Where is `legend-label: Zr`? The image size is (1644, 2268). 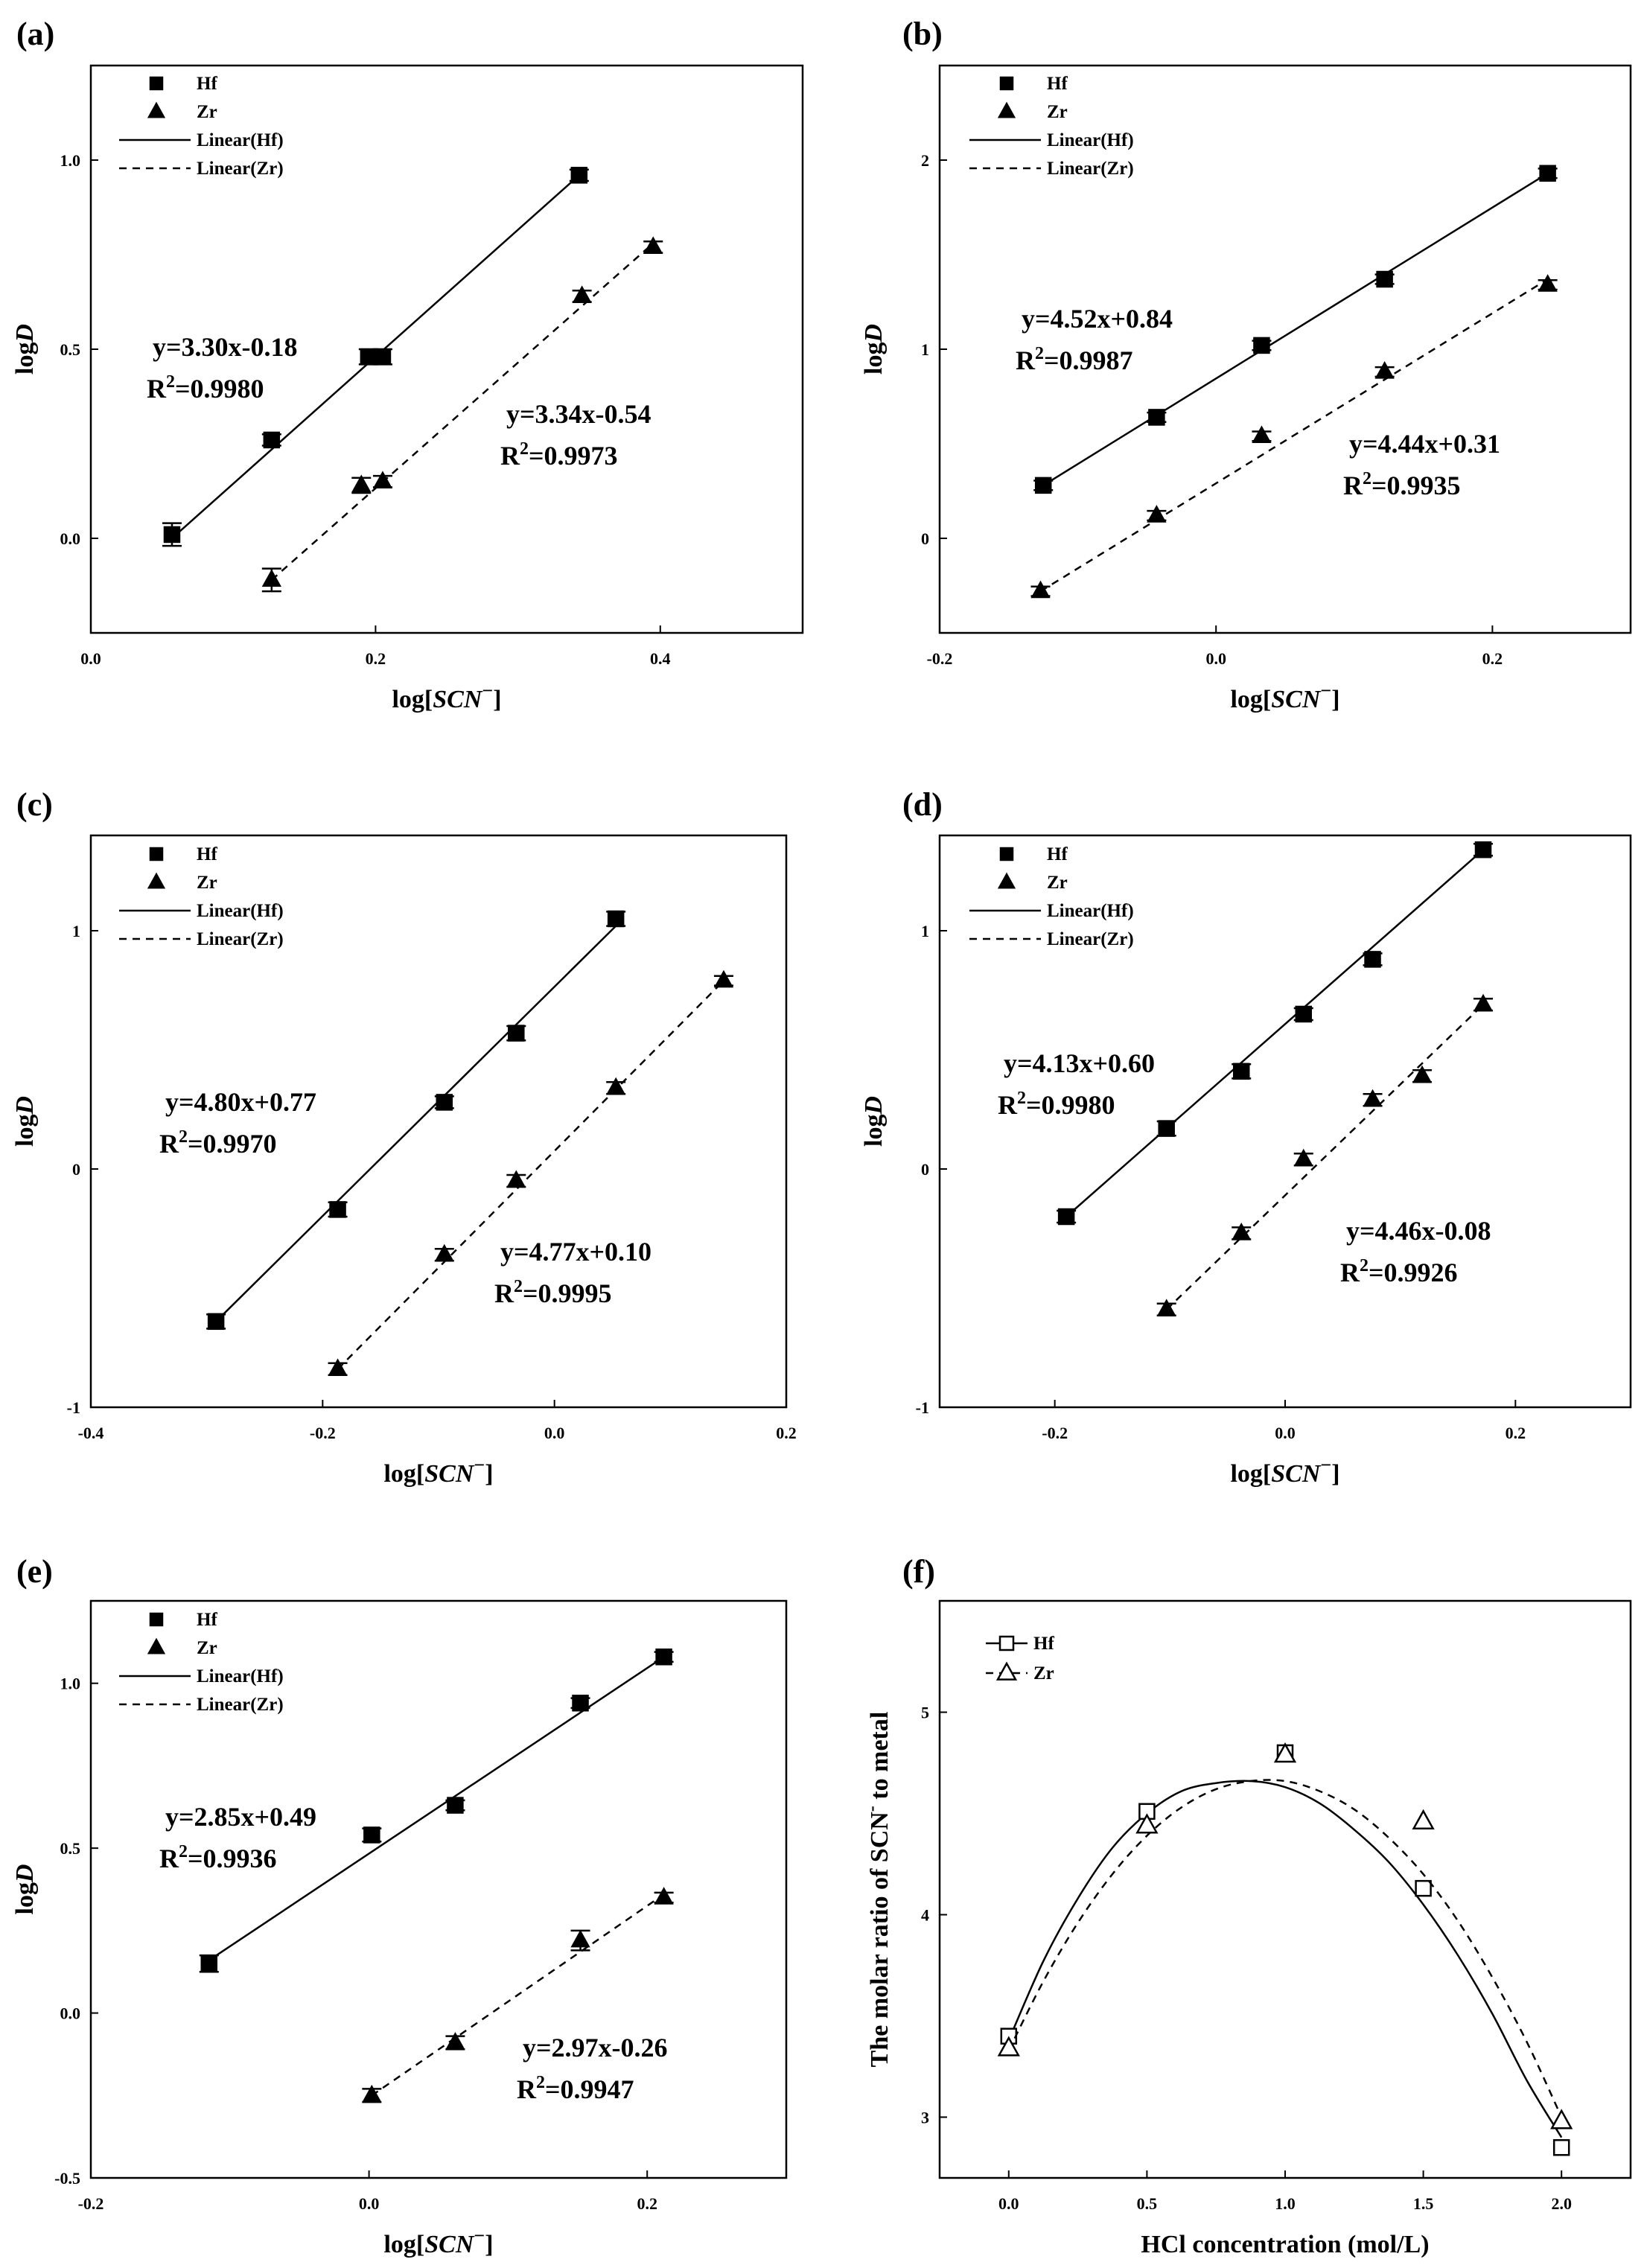
legend-label: Zr is located at coordinates (1057, 883).